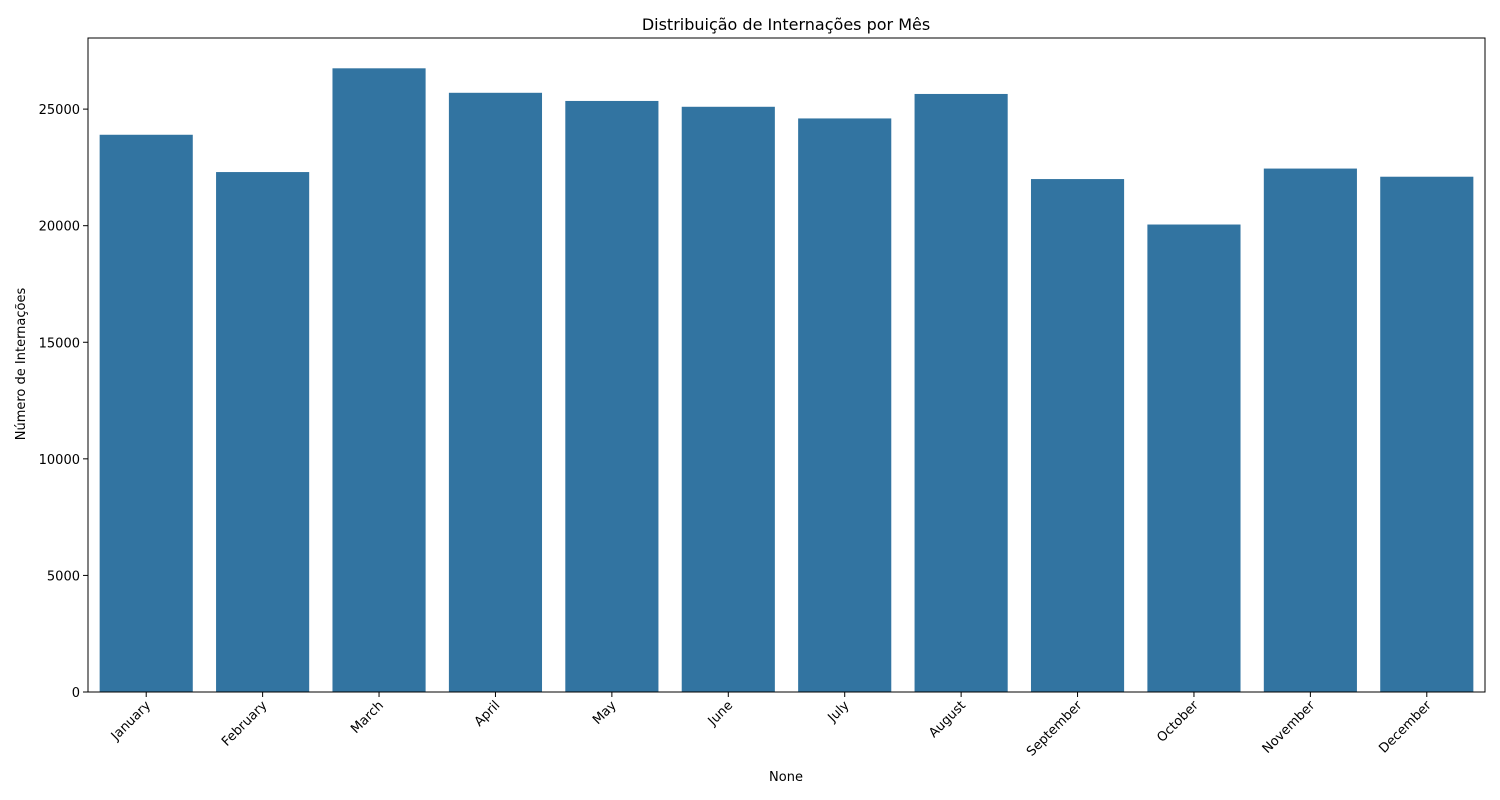 The image size is (1500, 800). What do you see at coordinates (786, 777) in the screenshot?
I see `x-axis-label: None` at bounding box center [786, 777].